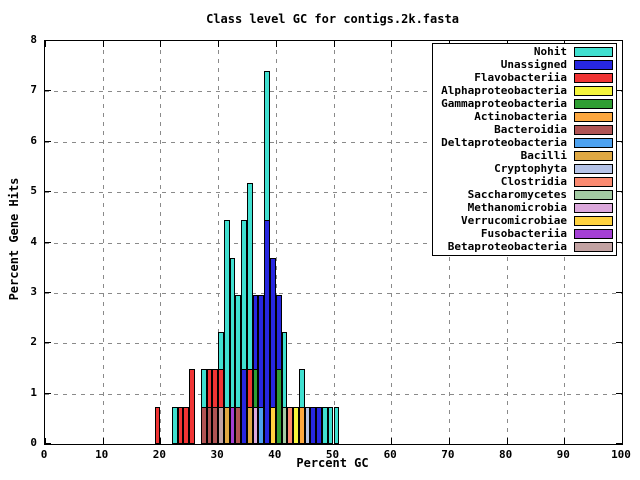 This screenshot has width=640, height=480. Describe the element at coordinates (102, 454) in the screenshot. I see `x-tick-label: 10` at that location.